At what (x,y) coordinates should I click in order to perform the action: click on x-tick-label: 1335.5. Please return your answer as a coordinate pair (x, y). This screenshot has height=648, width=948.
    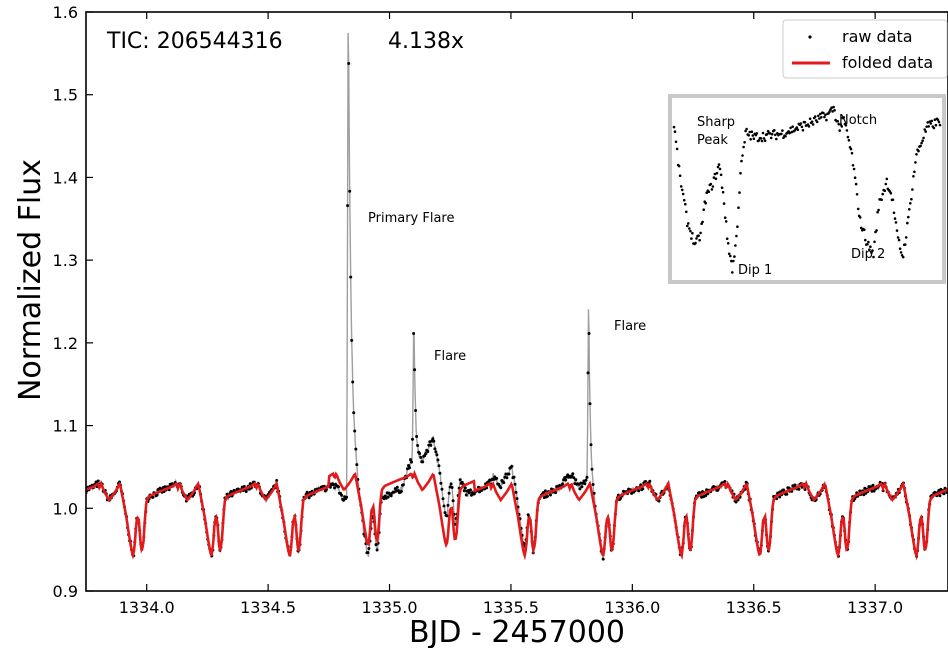
    Looking at the image, I should click on (511, 607).